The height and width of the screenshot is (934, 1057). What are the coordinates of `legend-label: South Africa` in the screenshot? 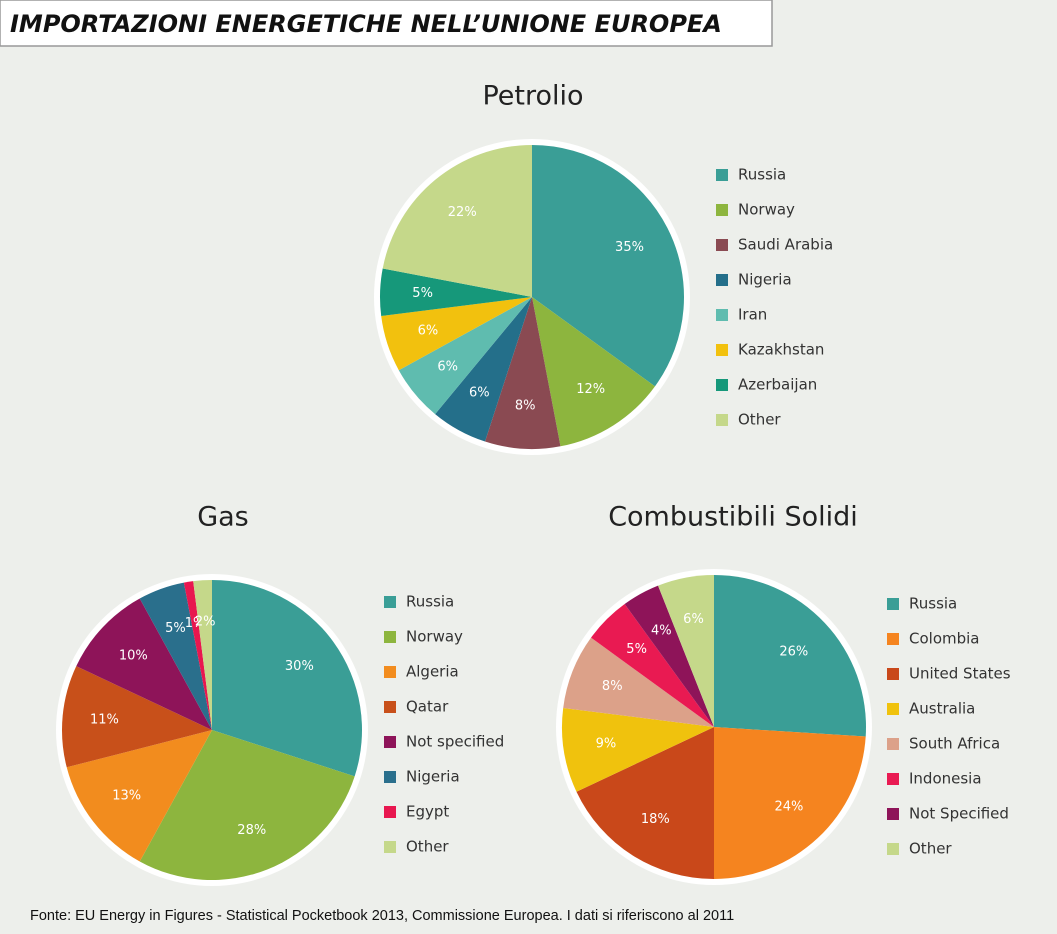 It's located at (954, 744).